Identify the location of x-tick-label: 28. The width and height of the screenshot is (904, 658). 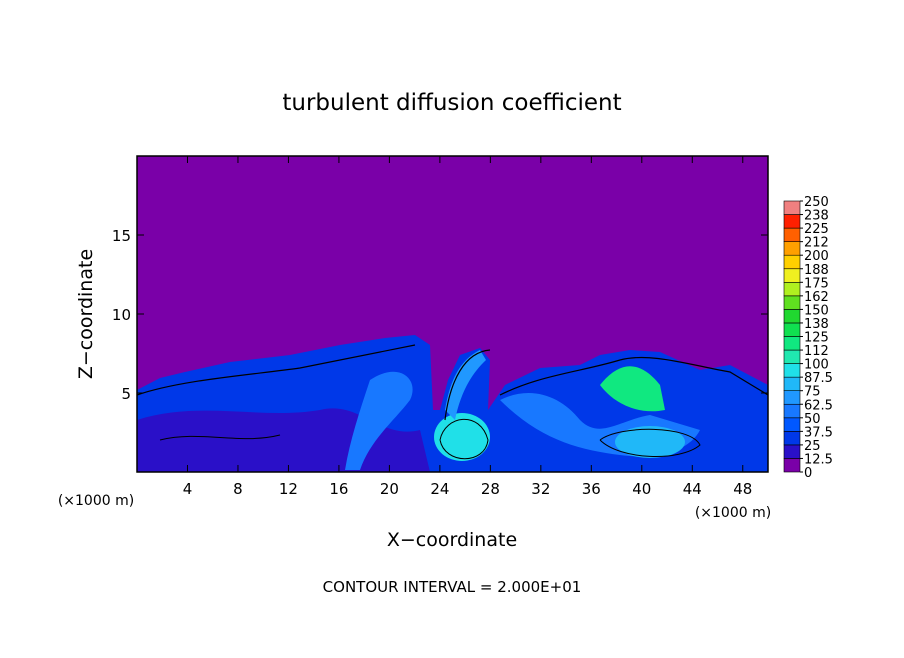
(490, 489).